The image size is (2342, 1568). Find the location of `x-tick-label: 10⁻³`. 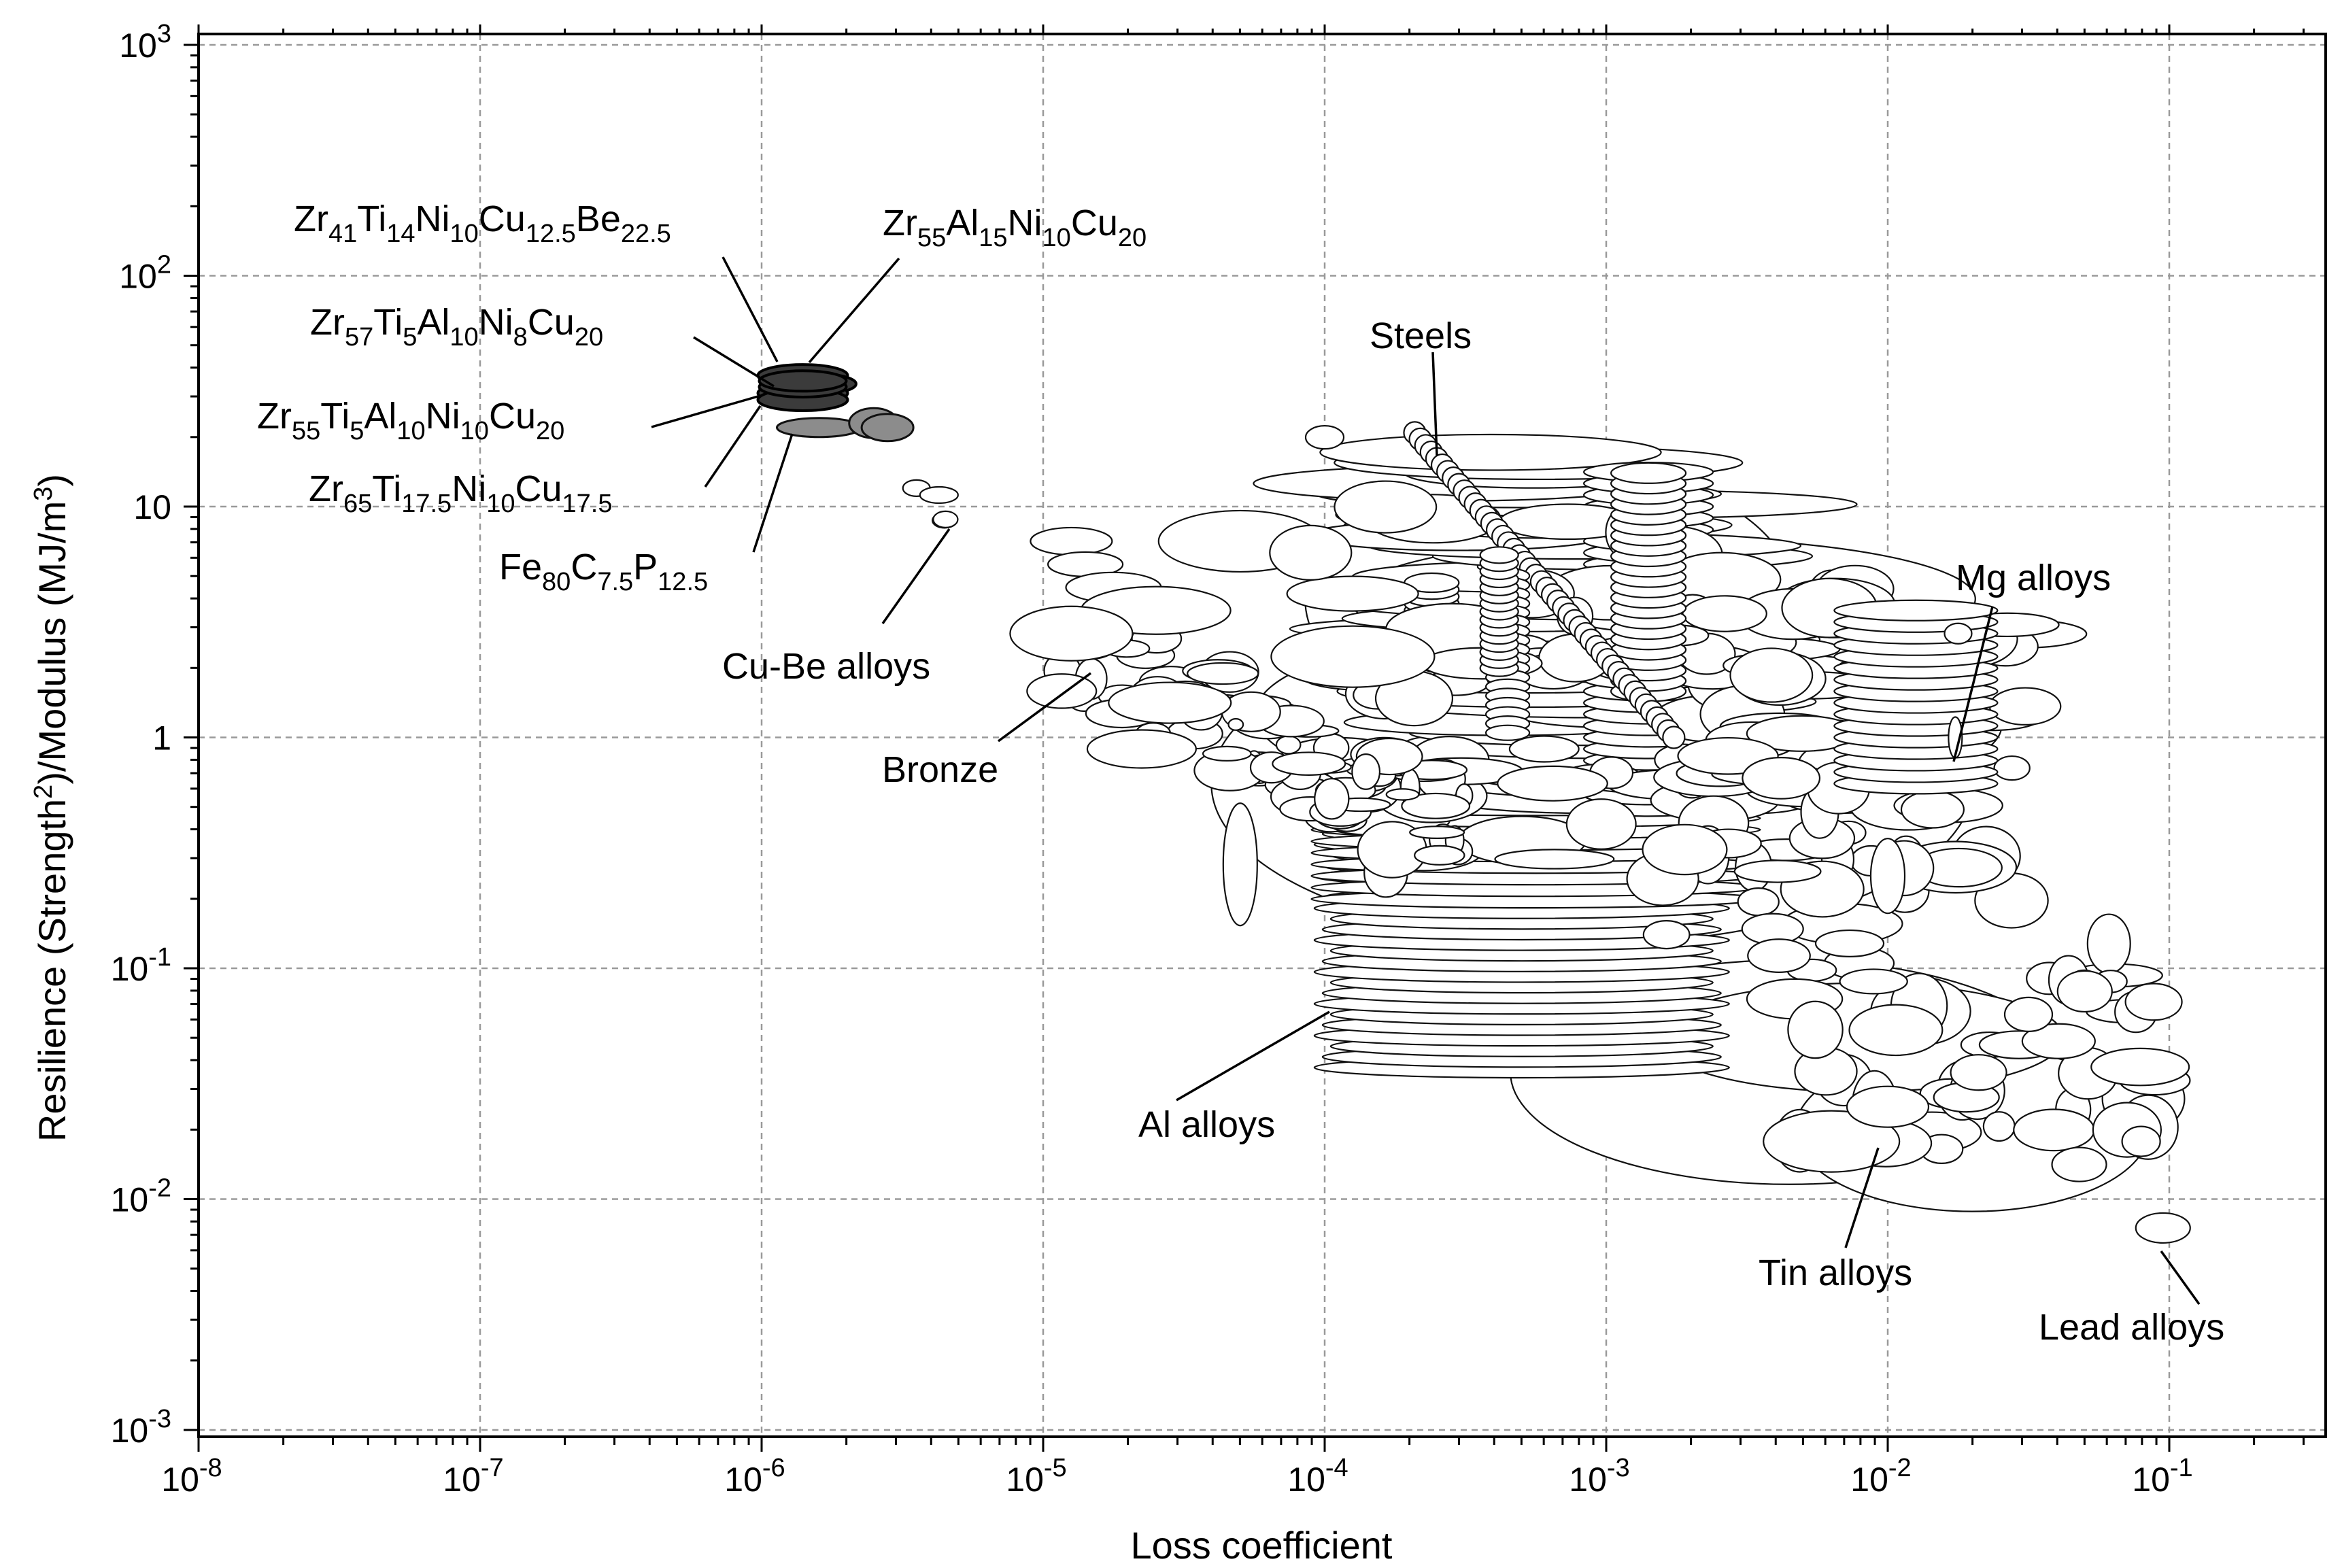

x-tick-label: 10⁻³ is located at coordinates (1599, 1476).